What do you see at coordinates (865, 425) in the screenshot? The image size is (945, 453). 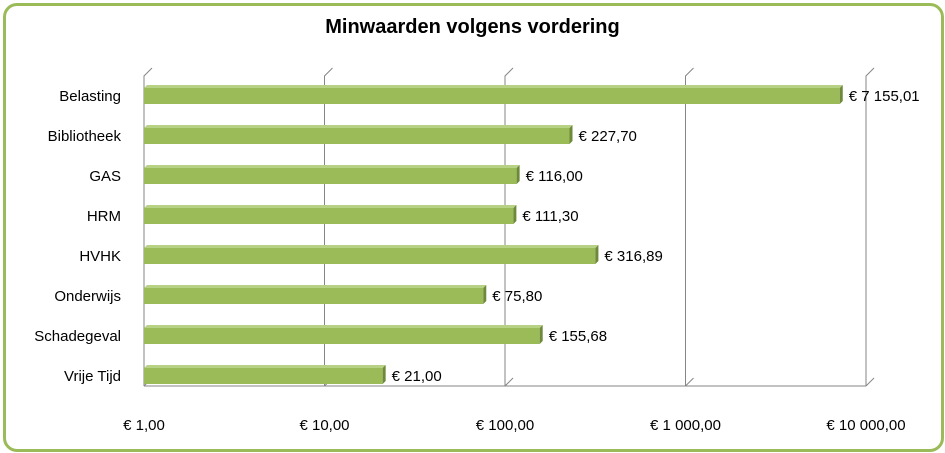 I see `x-tick-label: € 10 000,00` at bounding box center [865, 425].